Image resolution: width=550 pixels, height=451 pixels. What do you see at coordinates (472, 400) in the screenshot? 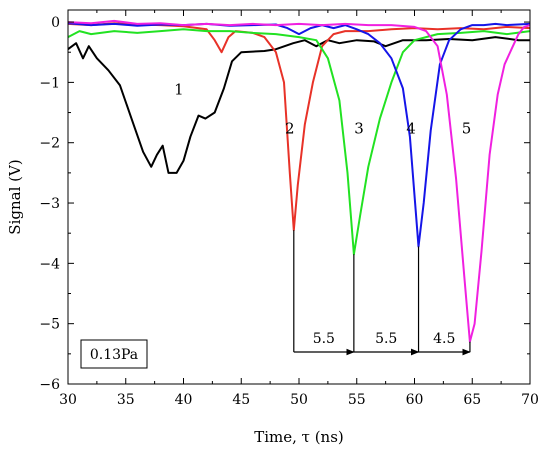
I see `x-tick-label: 65` at bounding box center [472, 400].